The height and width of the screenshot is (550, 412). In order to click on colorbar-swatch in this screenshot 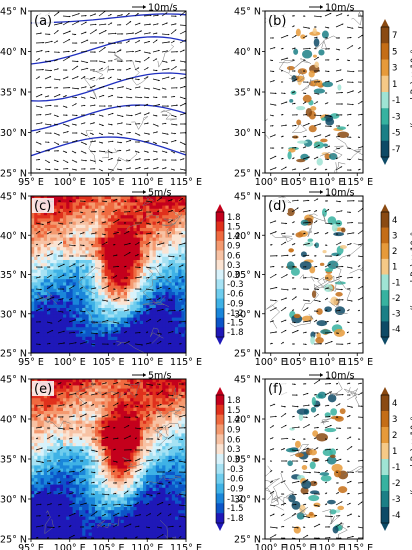, I will do `click(220, 226)`.